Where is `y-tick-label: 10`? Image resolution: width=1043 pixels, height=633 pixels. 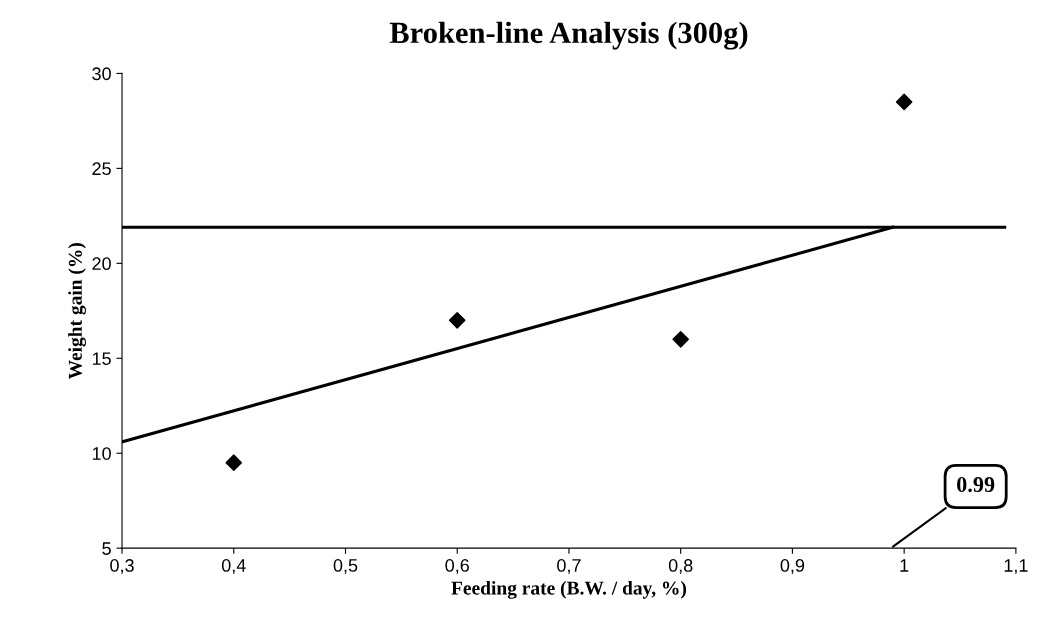 y-tick-label: 10 is located at coordinates (101, 453).